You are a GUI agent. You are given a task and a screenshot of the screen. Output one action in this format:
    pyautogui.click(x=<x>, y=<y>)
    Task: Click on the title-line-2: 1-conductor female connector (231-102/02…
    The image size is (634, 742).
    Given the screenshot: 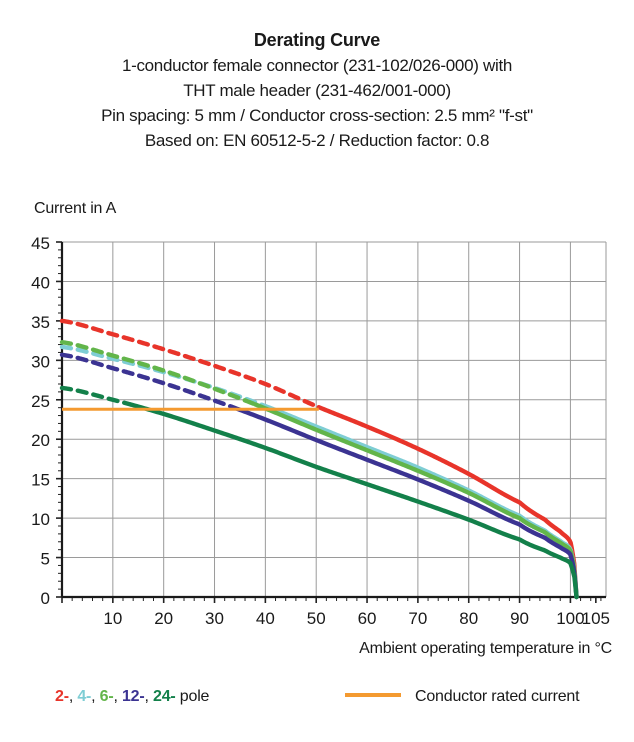 What is the action you would take?
    pyautogui.click(x=317, y=65)
    